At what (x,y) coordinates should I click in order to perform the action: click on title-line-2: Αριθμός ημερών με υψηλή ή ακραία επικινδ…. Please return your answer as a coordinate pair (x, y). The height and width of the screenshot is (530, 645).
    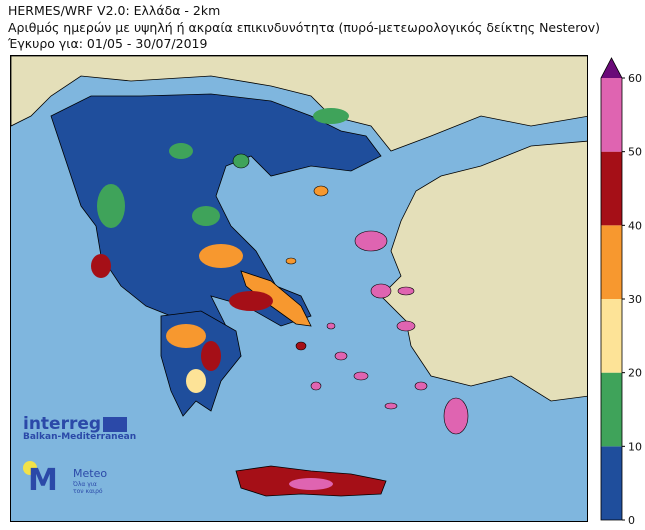
    Looking at the image, I should click on (304, 27).